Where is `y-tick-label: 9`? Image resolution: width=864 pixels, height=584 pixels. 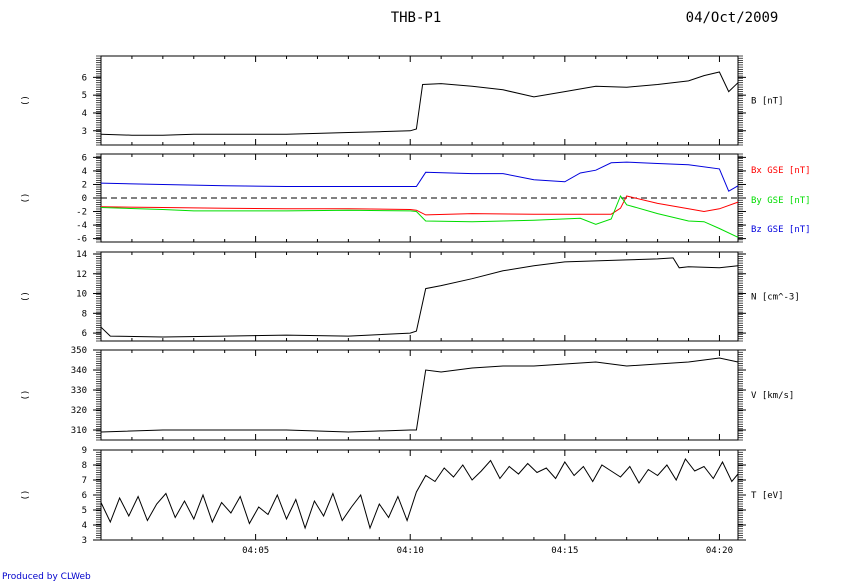
y-tick-label: 9 is located at coordinates (84, 451).